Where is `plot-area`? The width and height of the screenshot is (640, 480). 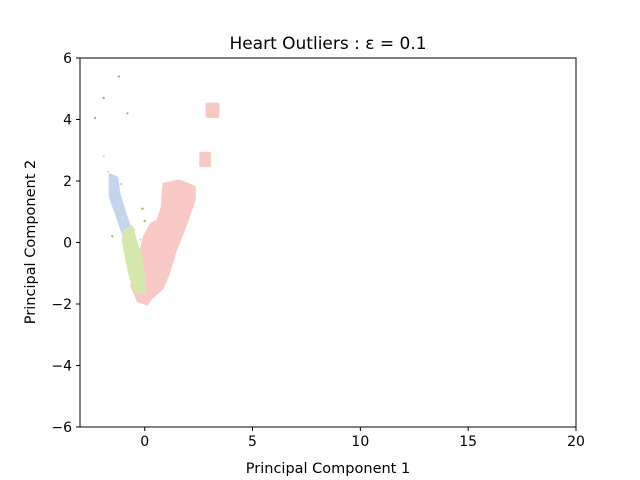
plot-area is located at coordinates (156, 190).